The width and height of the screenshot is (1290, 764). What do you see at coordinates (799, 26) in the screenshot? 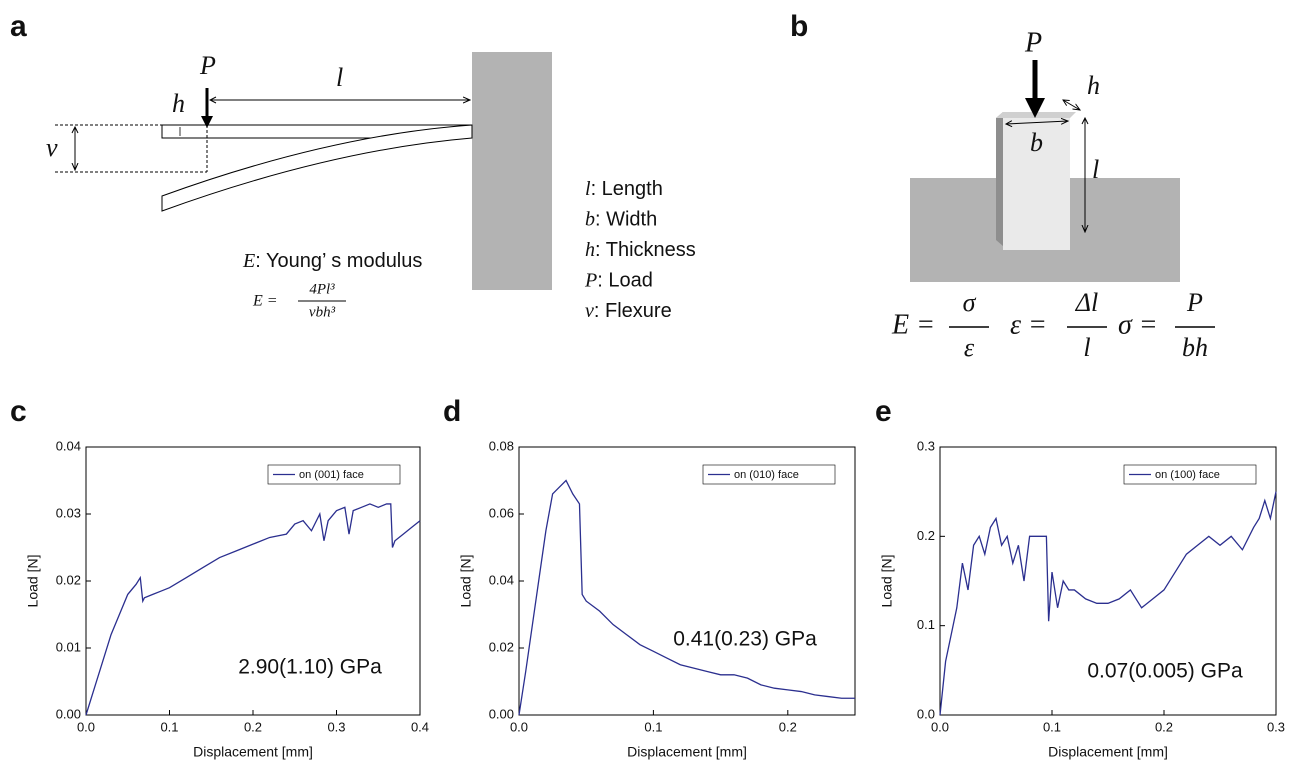
I see `panel-label: b` at bounding box center [799, 26].